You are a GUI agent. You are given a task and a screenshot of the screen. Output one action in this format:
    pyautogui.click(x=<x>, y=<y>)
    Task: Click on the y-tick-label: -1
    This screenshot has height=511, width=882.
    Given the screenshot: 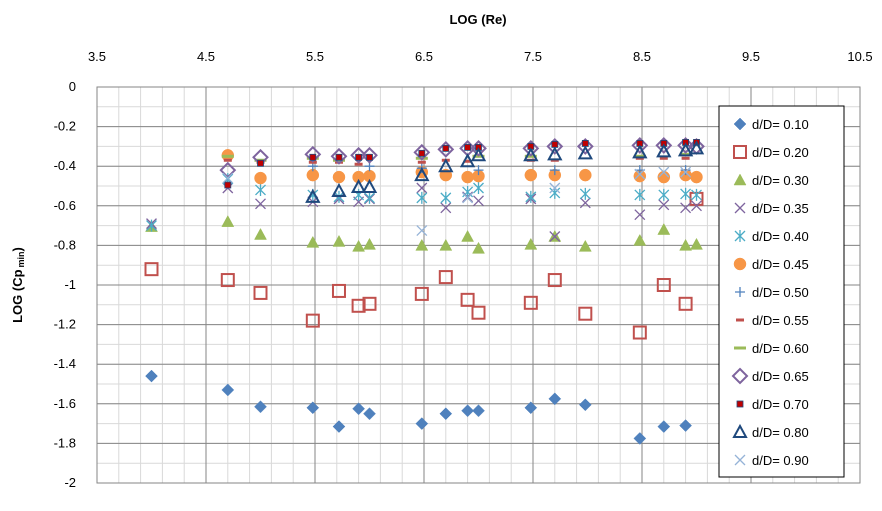 What is the action you would take?
    pyautogui.click(x=70, y=284)
    